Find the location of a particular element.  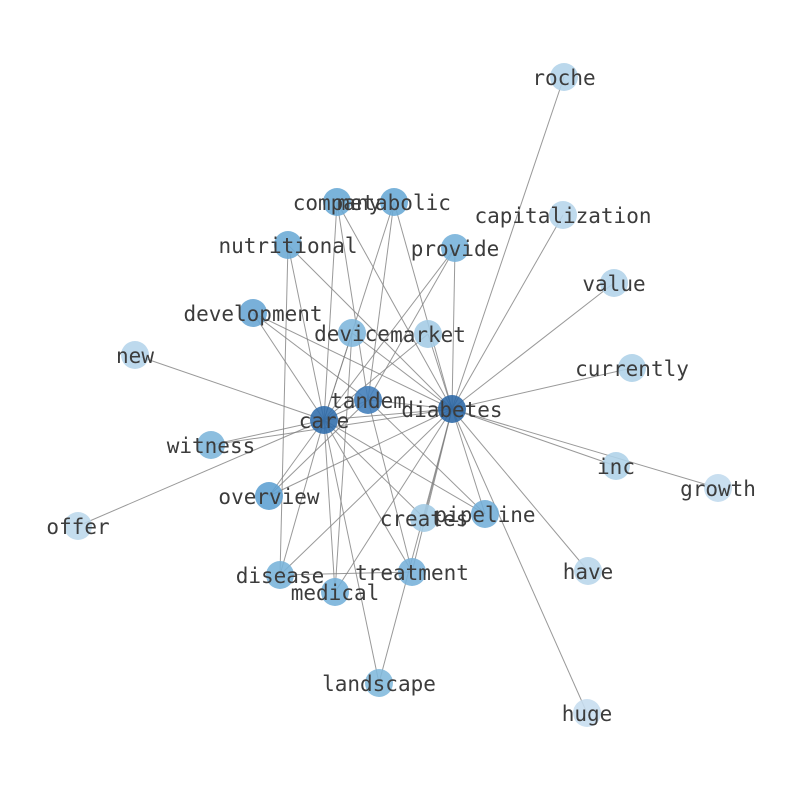

node-label-offer: offer is located at coordinates (77, 527).